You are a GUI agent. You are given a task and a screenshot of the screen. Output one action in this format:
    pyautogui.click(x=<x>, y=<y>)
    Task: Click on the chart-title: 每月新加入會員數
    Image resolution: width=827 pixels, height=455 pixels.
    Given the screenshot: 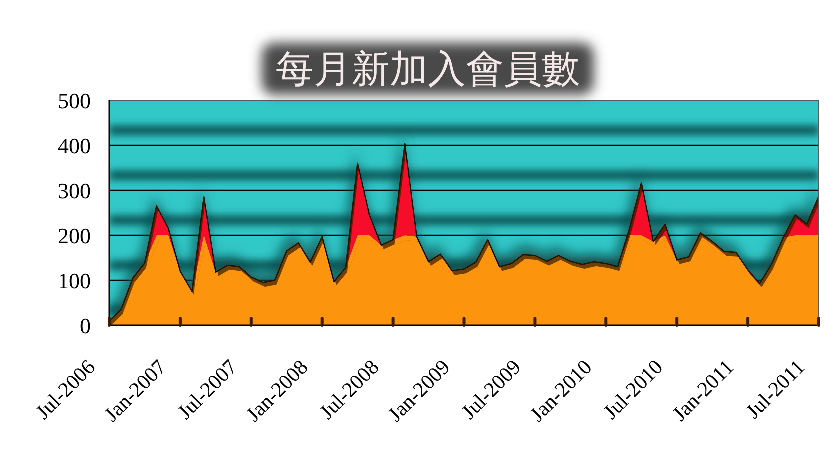 What is the action you would take?
    pyautogui.click(x=428, y=69)
    